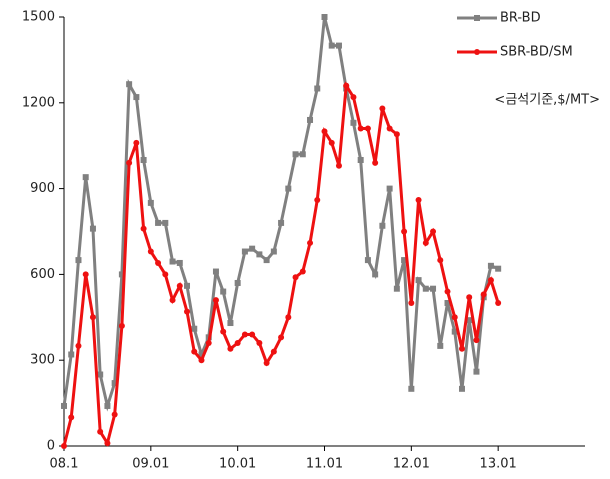  Describe the element at coordinates (477, 52) in the screenshot. I see `legend-marker` at that location.